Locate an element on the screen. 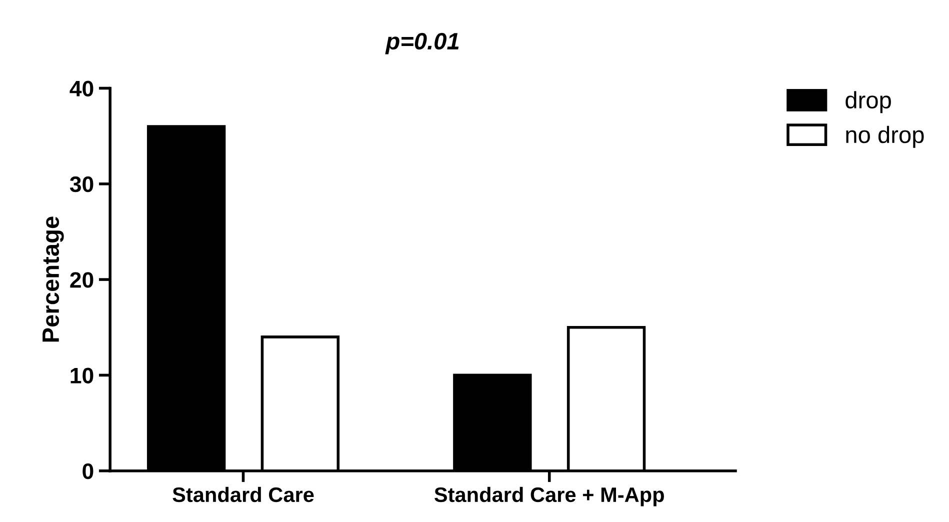  x-tick-label: Standard Care + M-App is located at coordinates (549, 496).